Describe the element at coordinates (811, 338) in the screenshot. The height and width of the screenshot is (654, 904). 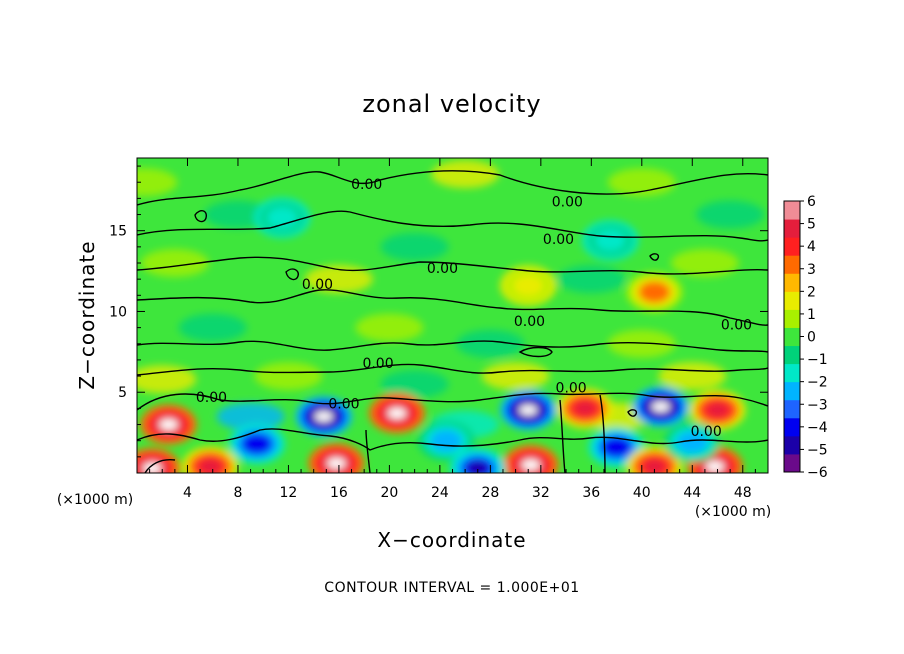
I see `colorbar-tick-label: 0` at that location.